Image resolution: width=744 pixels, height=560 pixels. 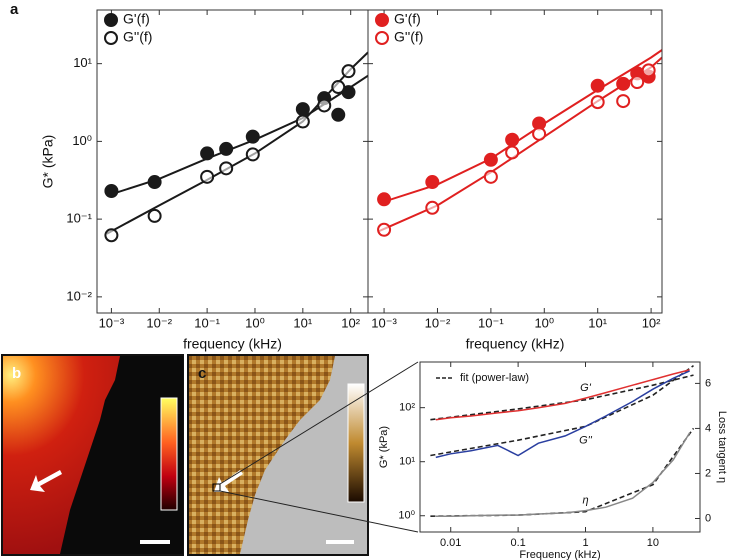 What do you see at coordinates (16, 373) in the screenshot?
I see `panel-label: b` at bounding box center [16, 373].